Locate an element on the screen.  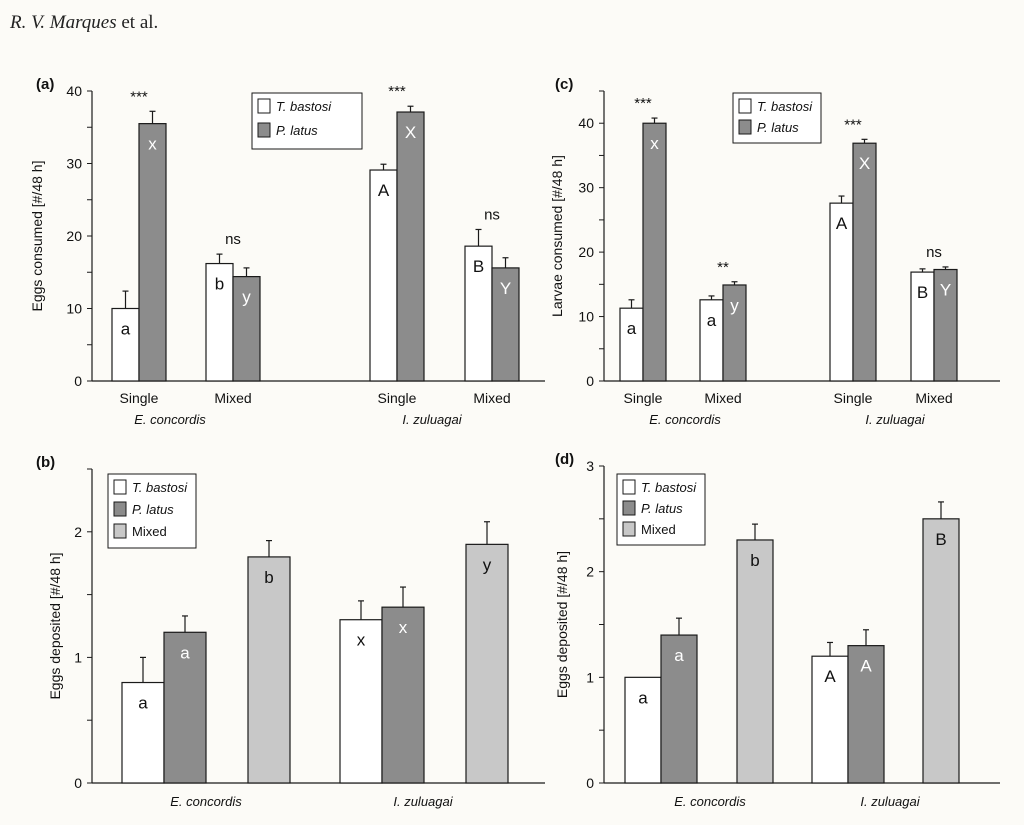
significance-label: ** is located at coordinates (723, 267).